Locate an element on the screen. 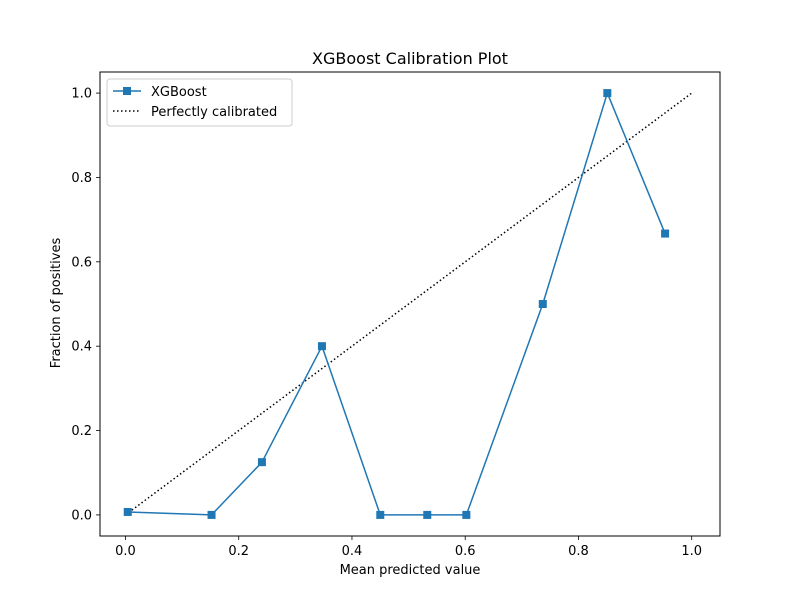 The height and width of the screenshot is (604, 800). x-tick-label: 0.4 is located at coordinates (352, 551).